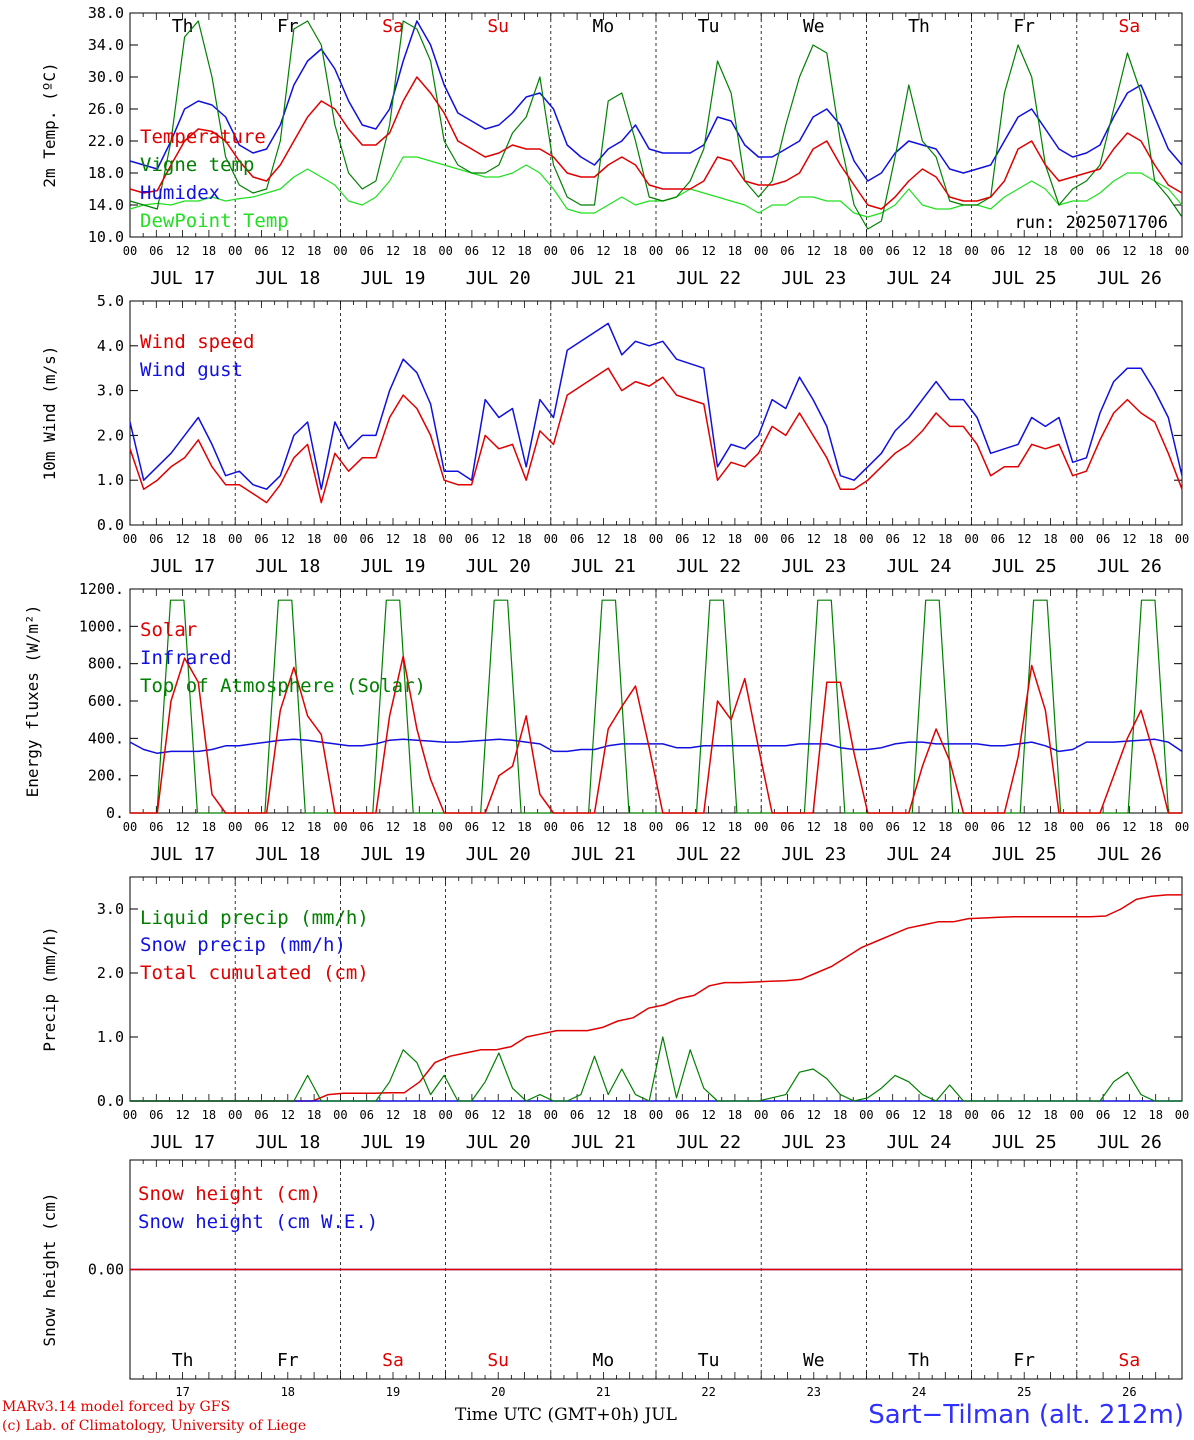  What do you see at coordinates (498, 1360) in the screenshot?
I see `day-name-label: Su` at bounding box center [498, 1360].